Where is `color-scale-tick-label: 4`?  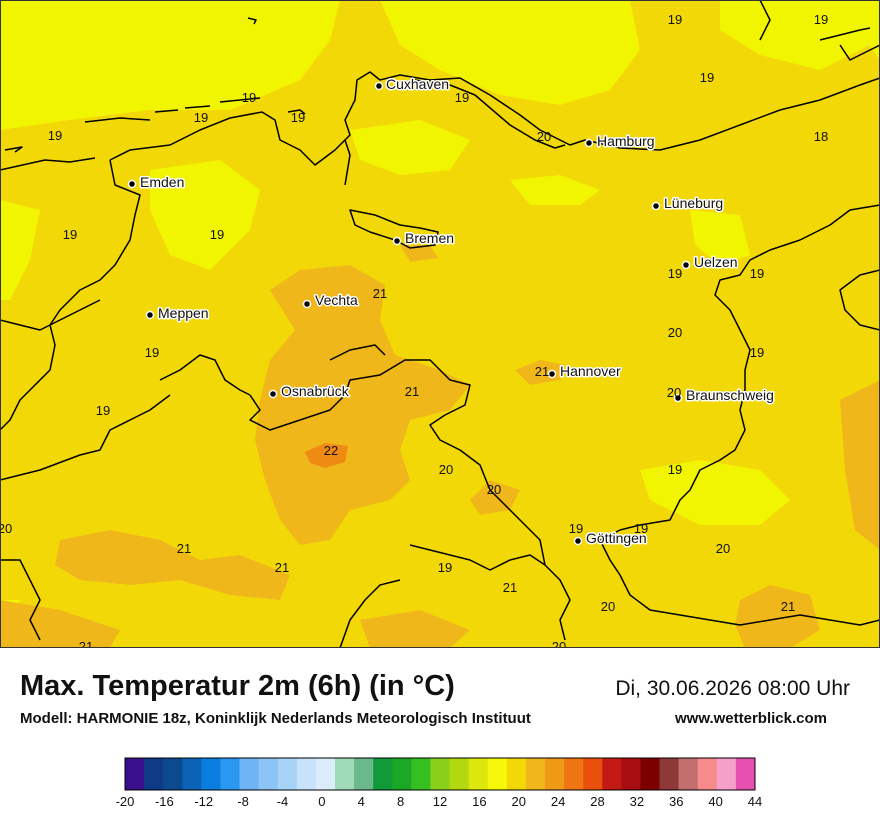 color-scale-tick-label: 4 is located at coordinates (361, 801).